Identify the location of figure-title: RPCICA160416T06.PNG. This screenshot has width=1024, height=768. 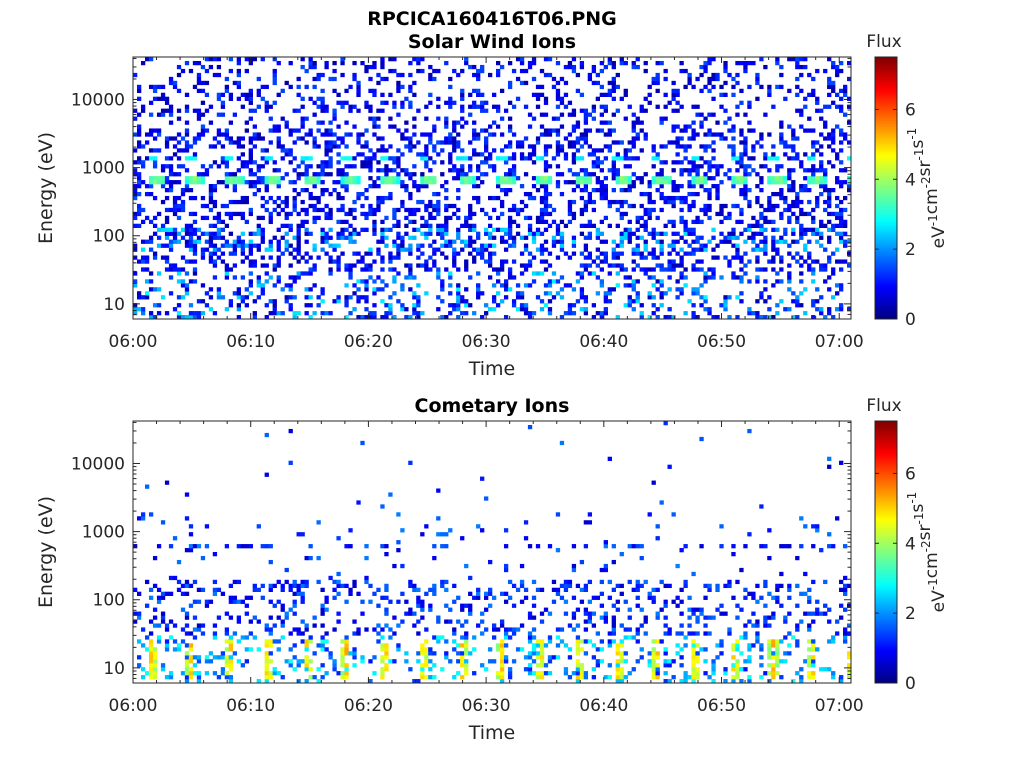
(492, 19).